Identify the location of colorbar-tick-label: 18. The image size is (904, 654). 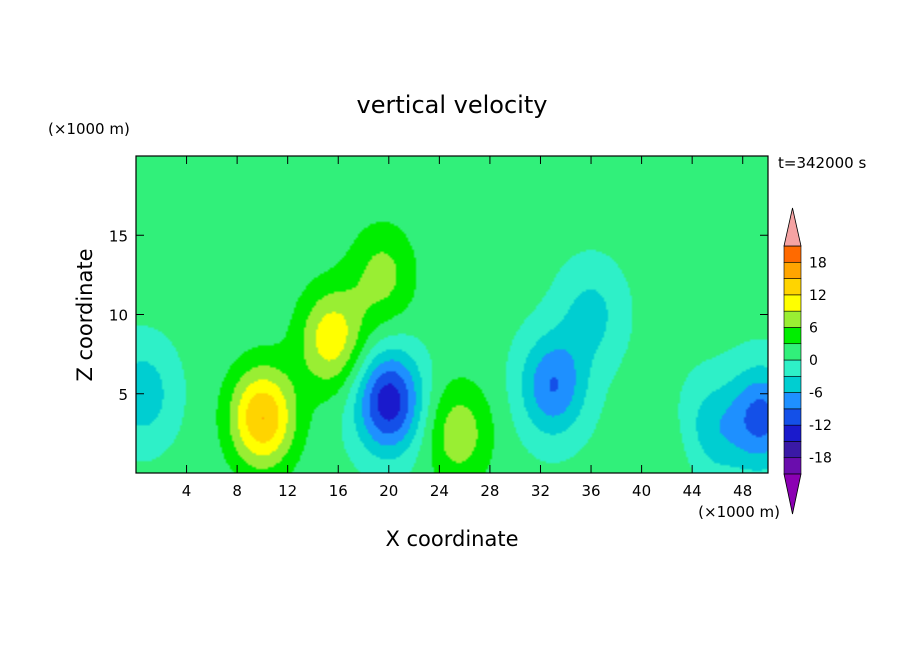
(818, 263).